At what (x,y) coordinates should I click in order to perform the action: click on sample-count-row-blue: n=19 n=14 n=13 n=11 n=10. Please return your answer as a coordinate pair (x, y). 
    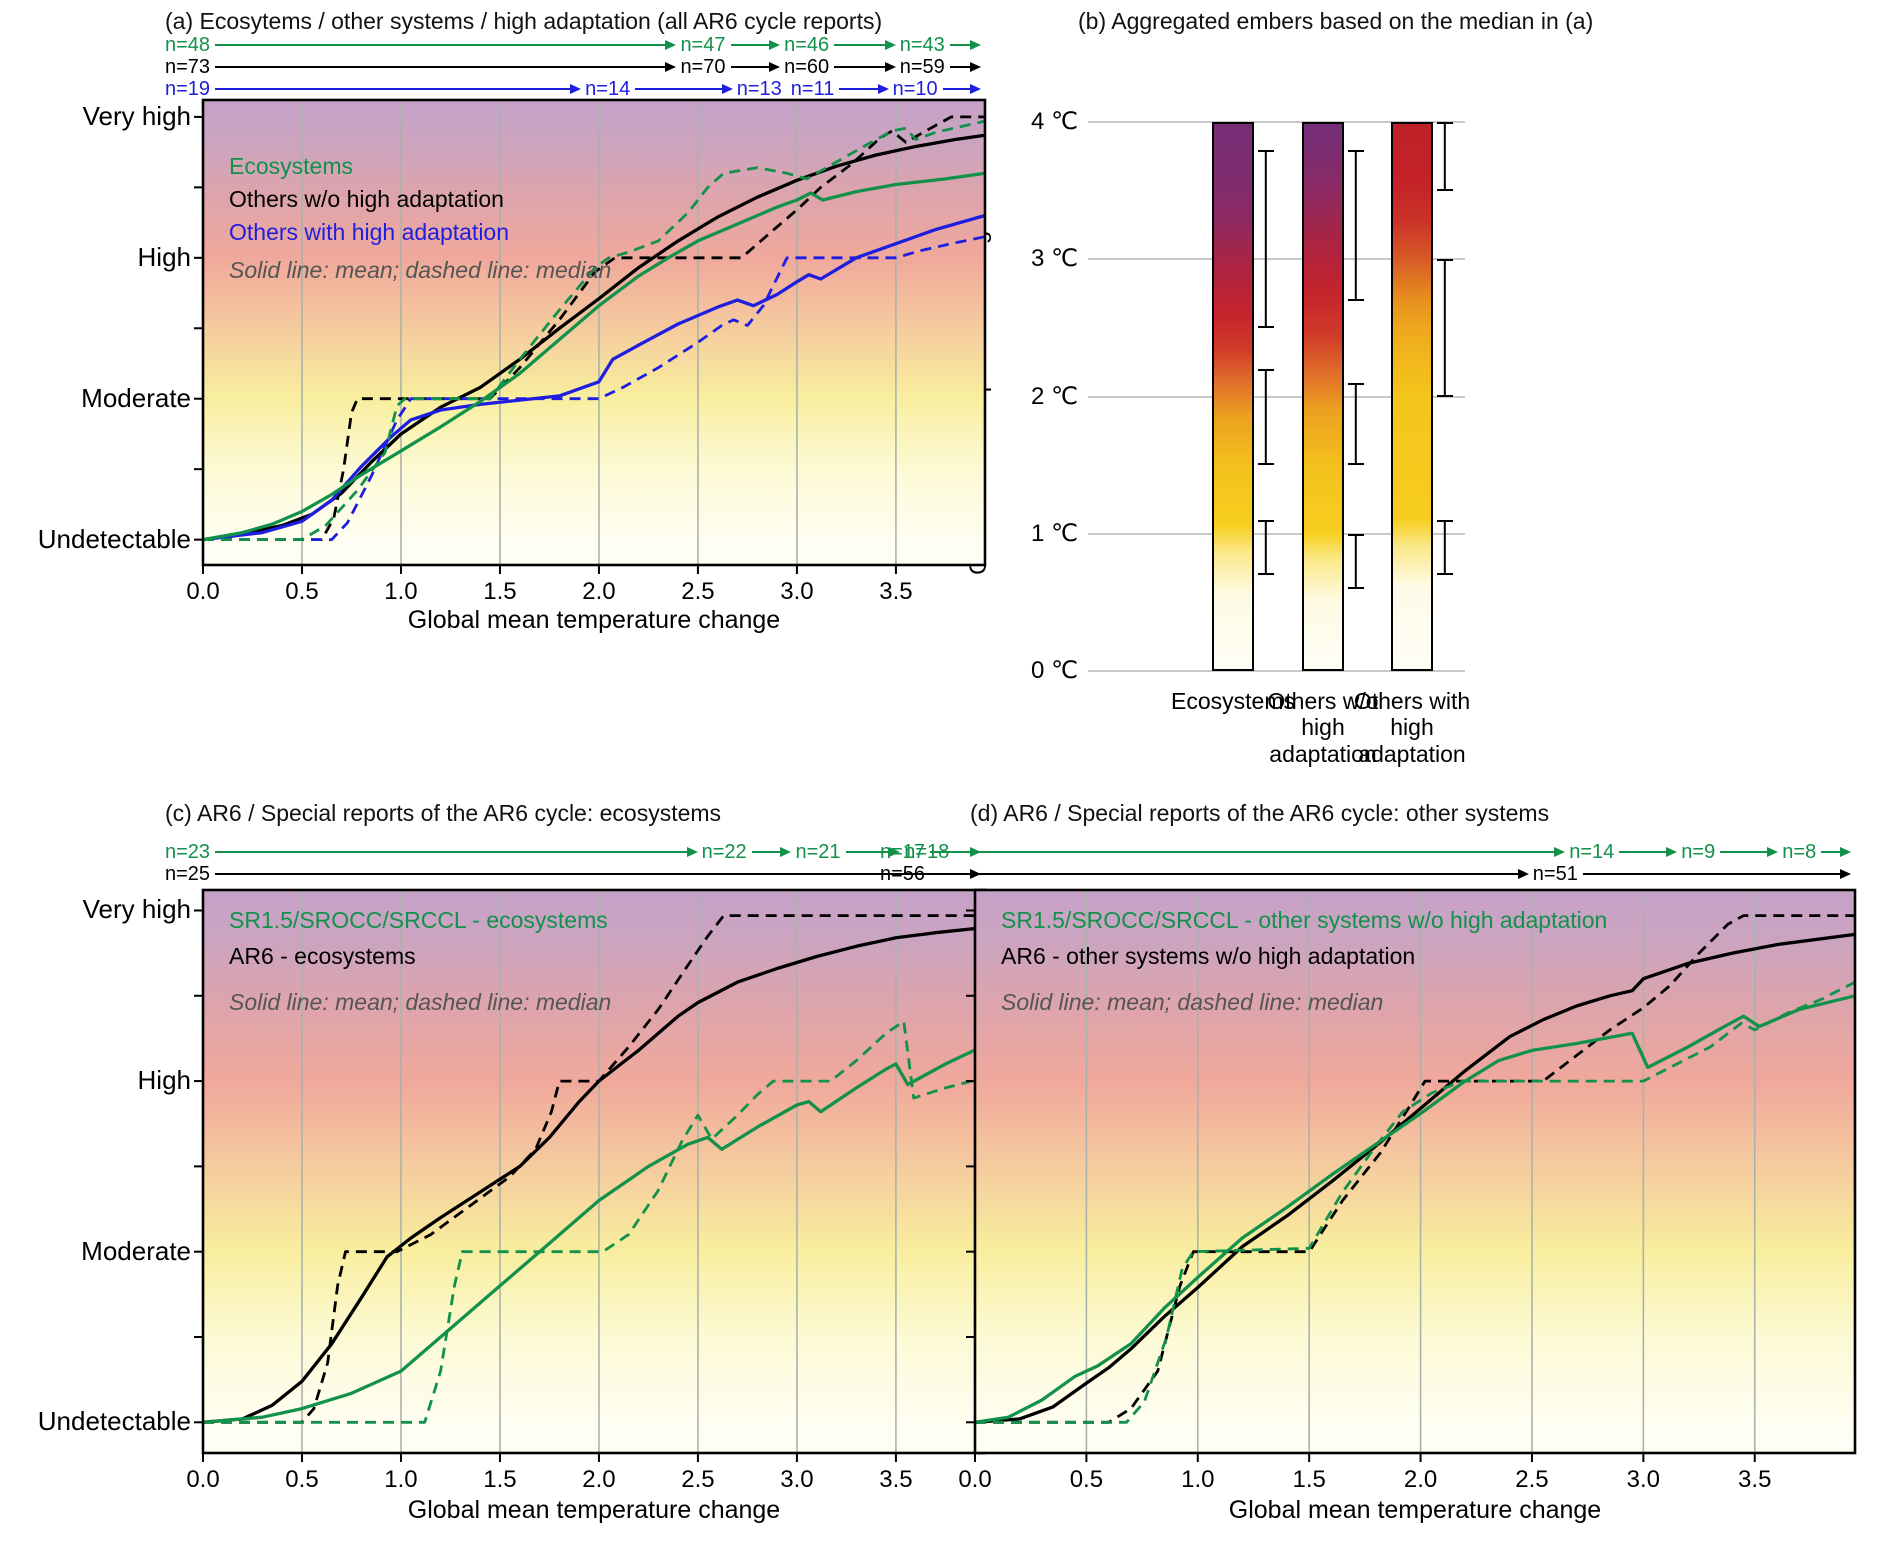
    Looking at the image, I should click on (575, 89).